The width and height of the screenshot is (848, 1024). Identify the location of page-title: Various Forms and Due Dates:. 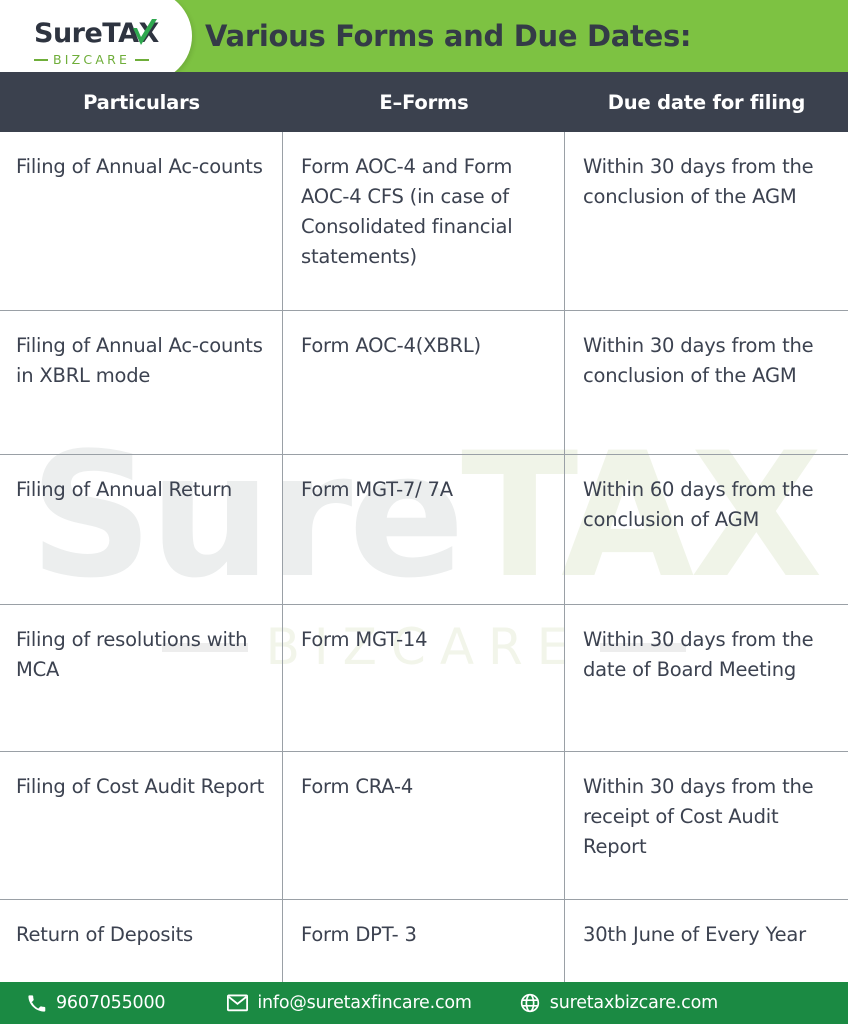
(448, 36).